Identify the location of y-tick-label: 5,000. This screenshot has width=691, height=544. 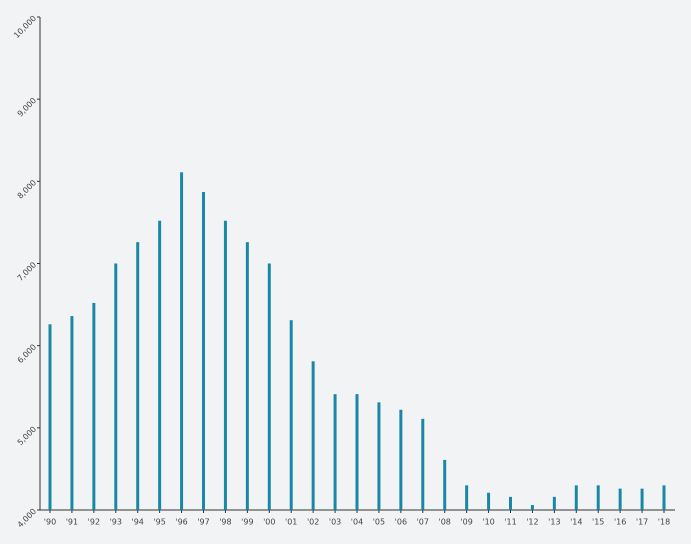
(27, 436).